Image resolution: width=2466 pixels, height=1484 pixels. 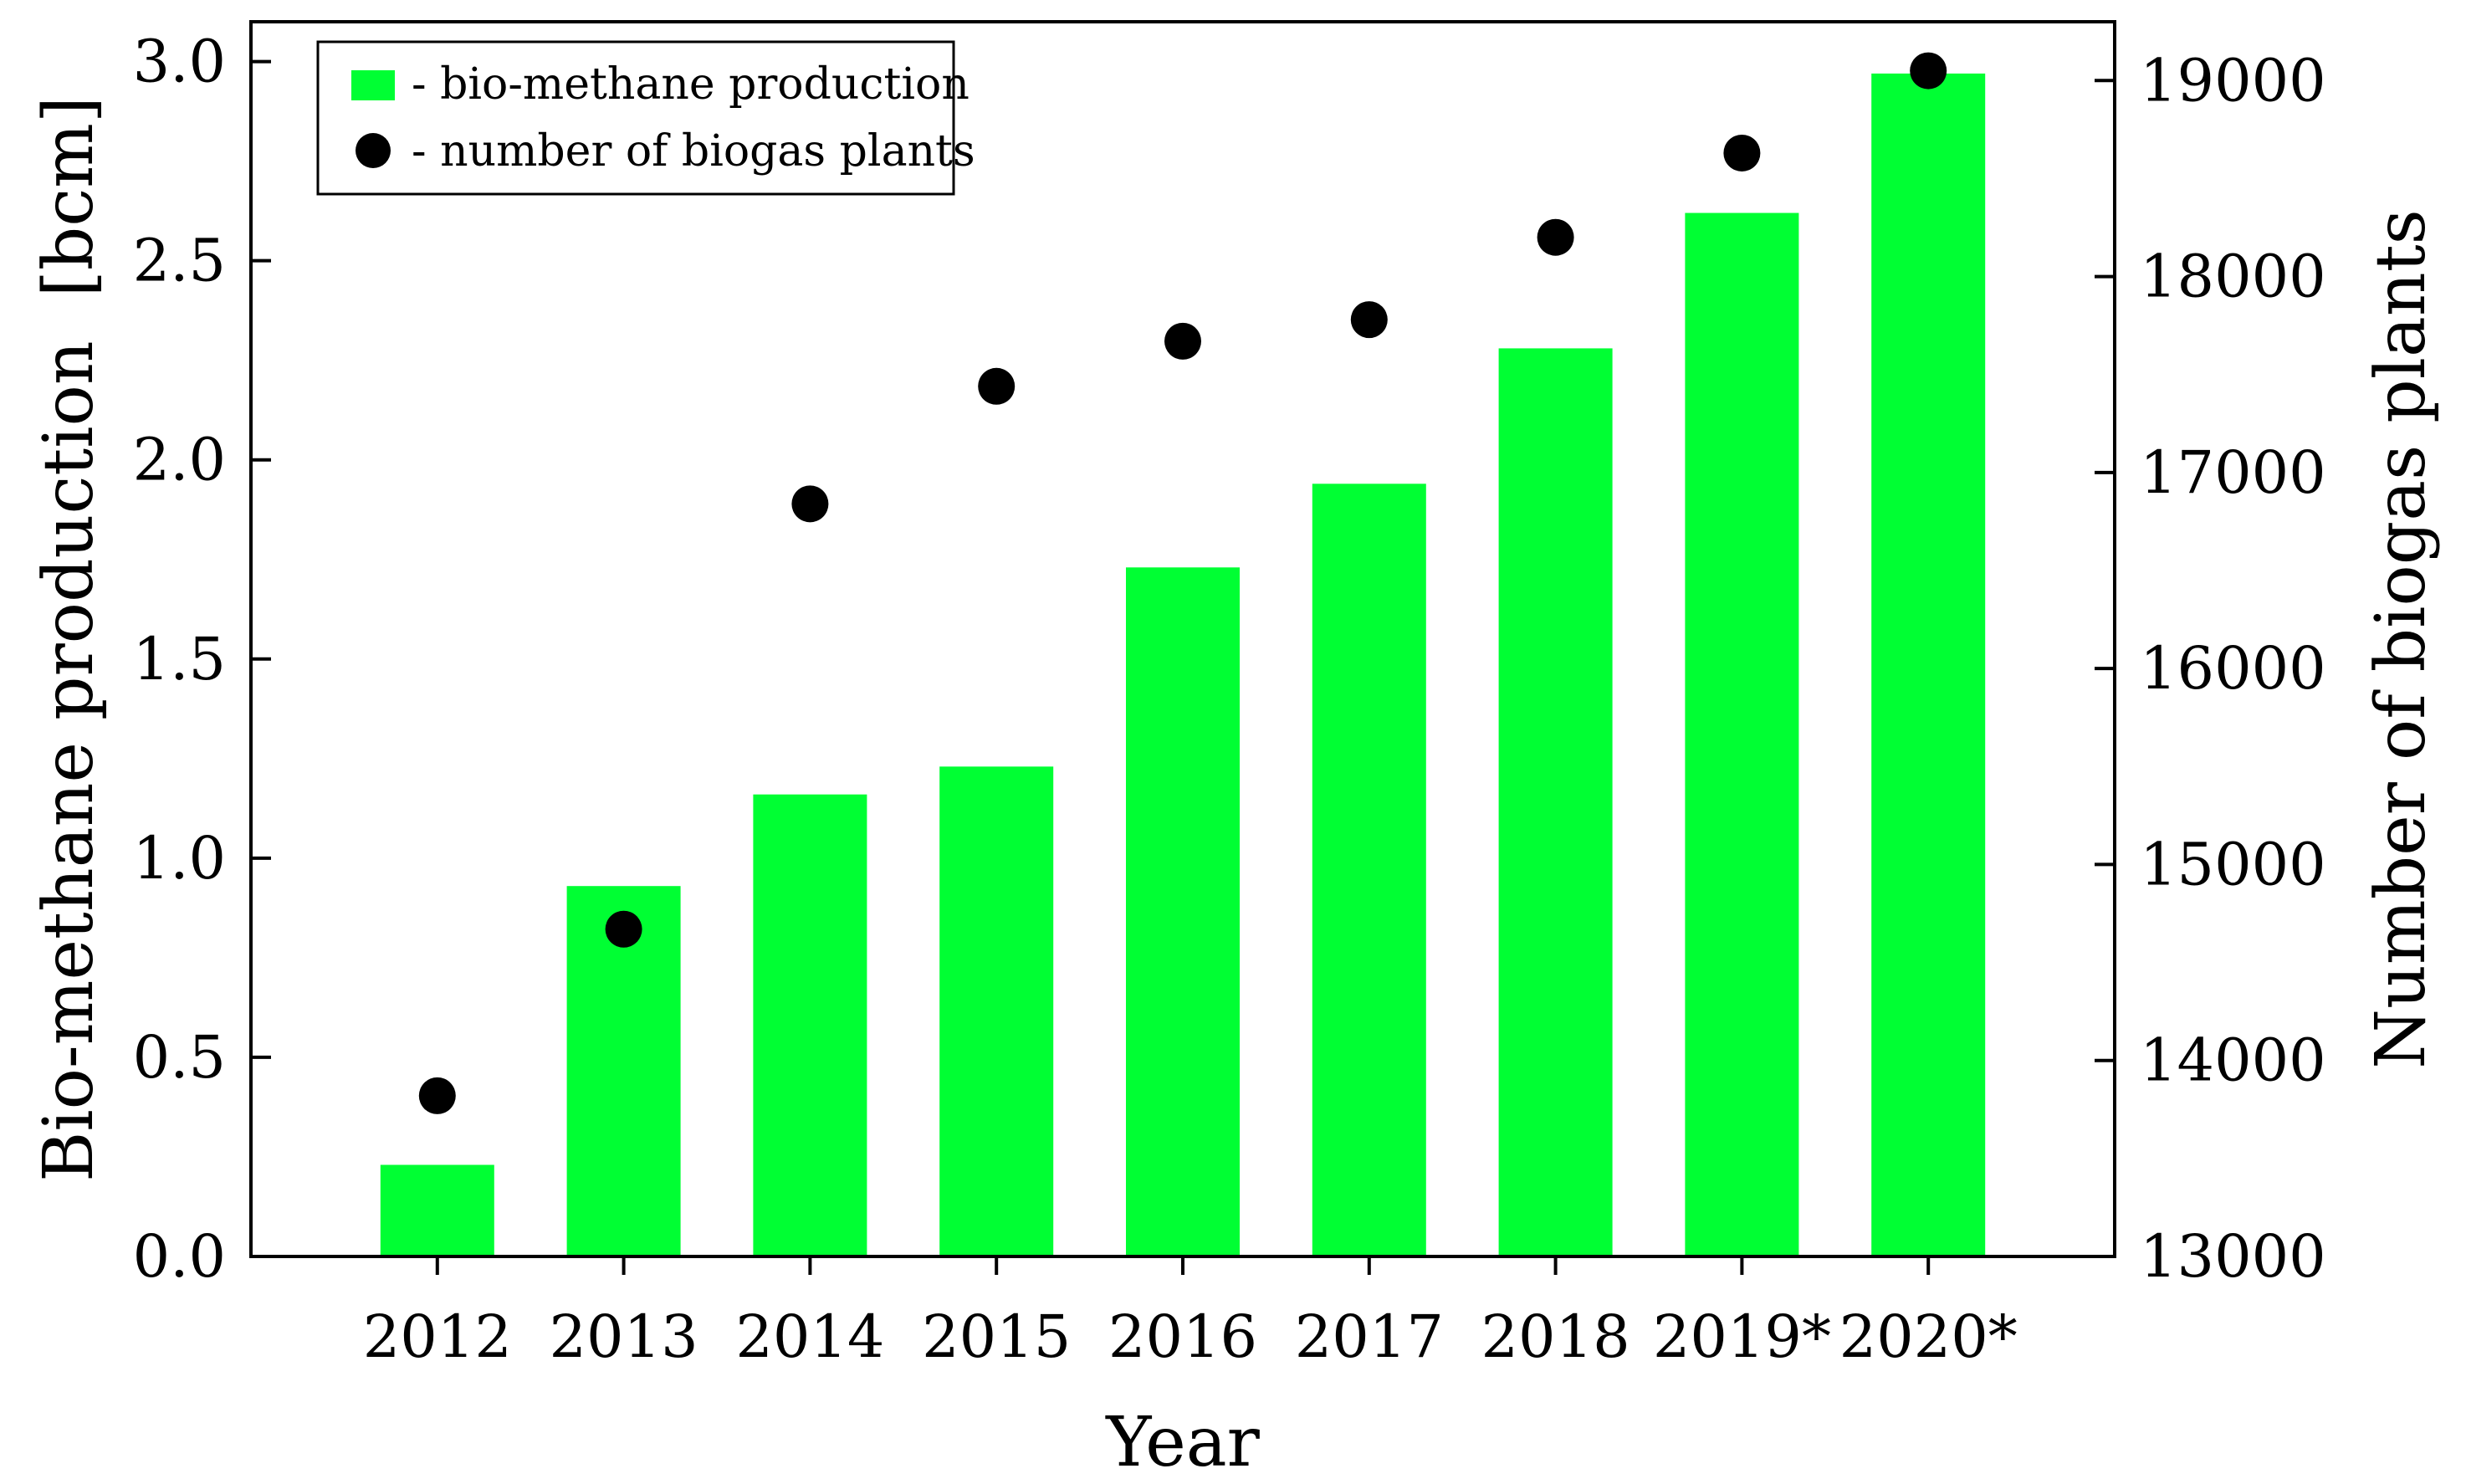 I want to click on left-tick-label: 0.0, so click(x=179, y=1256).